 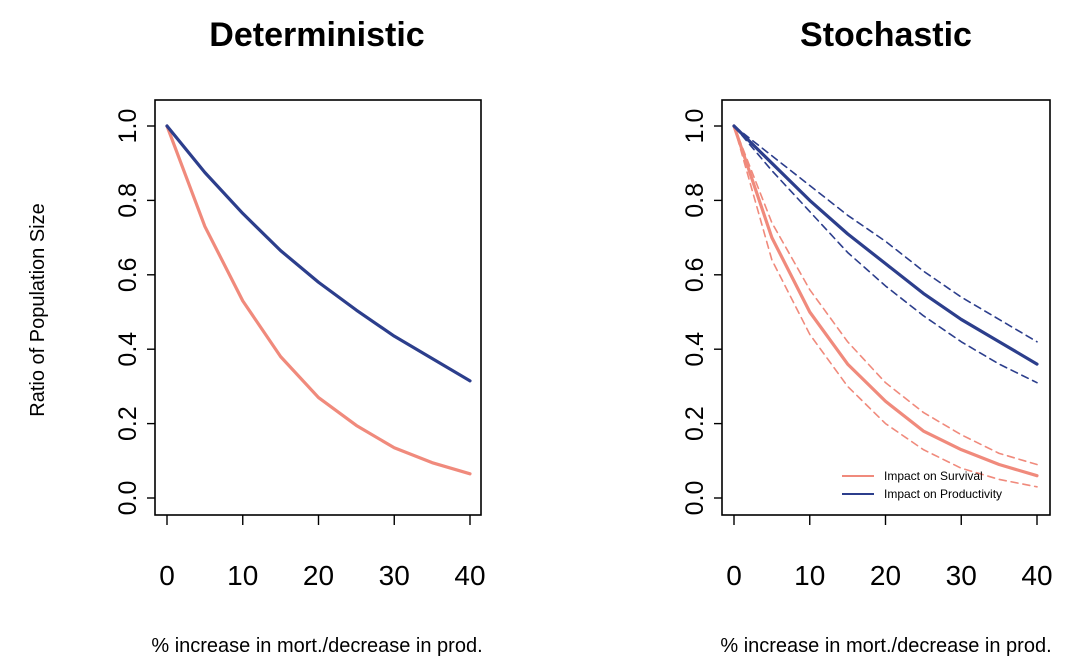 What do you see at coordinates (933, 476) in the screenshot?
I see `legend-label-survival: Impact on Survival` at bounding box center [933, 476].